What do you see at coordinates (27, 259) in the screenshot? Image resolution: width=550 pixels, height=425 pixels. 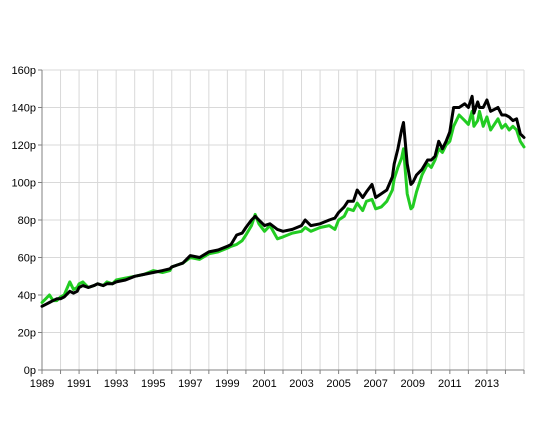 I see `y-tick-label: 60p` at bounding box center [27, 259].